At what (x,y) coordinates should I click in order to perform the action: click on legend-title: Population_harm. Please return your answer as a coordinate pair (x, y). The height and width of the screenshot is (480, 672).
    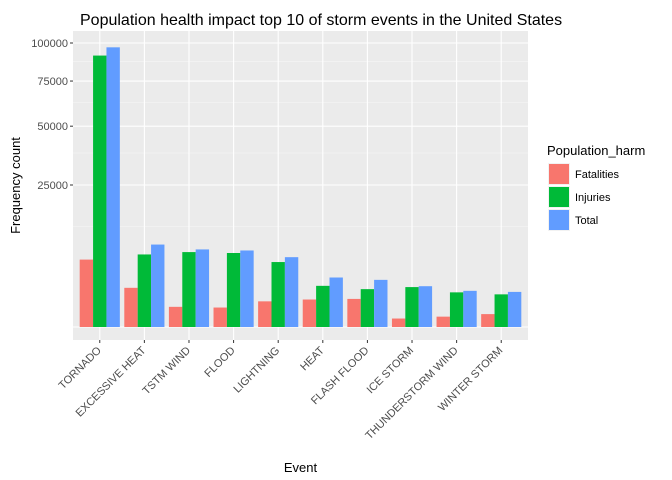
    Looking at the image, I should click on (596, 150).